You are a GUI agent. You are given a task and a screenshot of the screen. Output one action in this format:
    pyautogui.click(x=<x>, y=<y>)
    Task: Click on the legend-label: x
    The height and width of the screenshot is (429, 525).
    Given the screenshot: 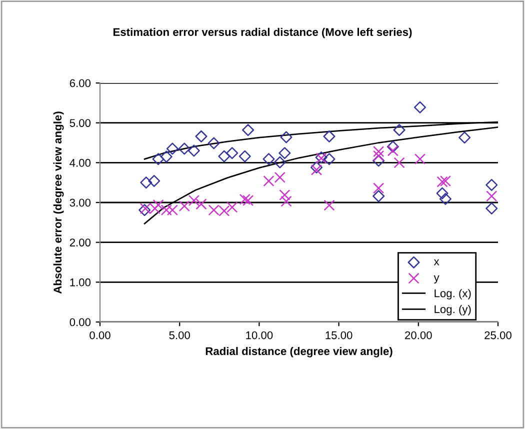 What is the action you would take?
    pyautogui.click(x=437, y=262)
    